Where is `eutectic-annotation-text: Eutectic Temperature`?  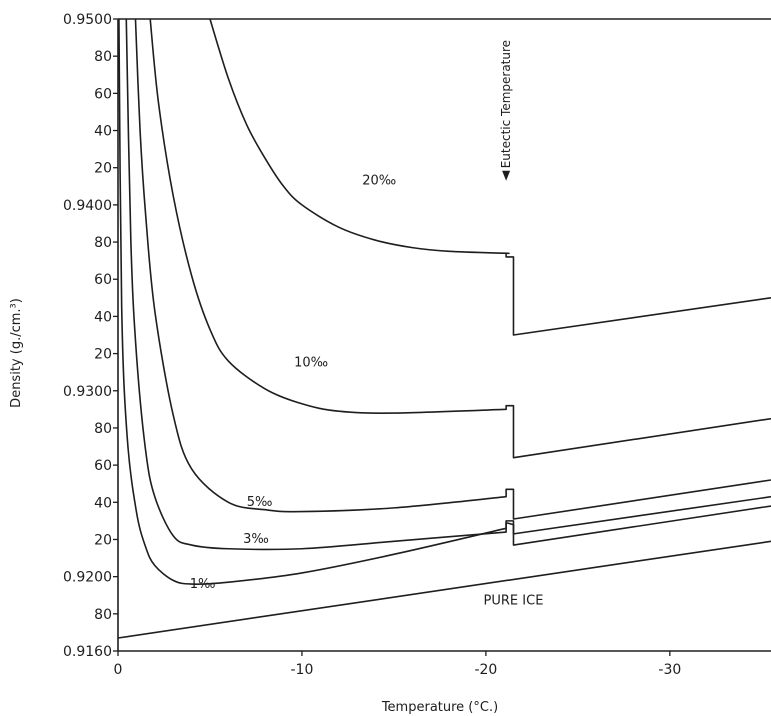
eutectic-annotation-text: Eutectic Temperature is located at coordinates (506, 104).